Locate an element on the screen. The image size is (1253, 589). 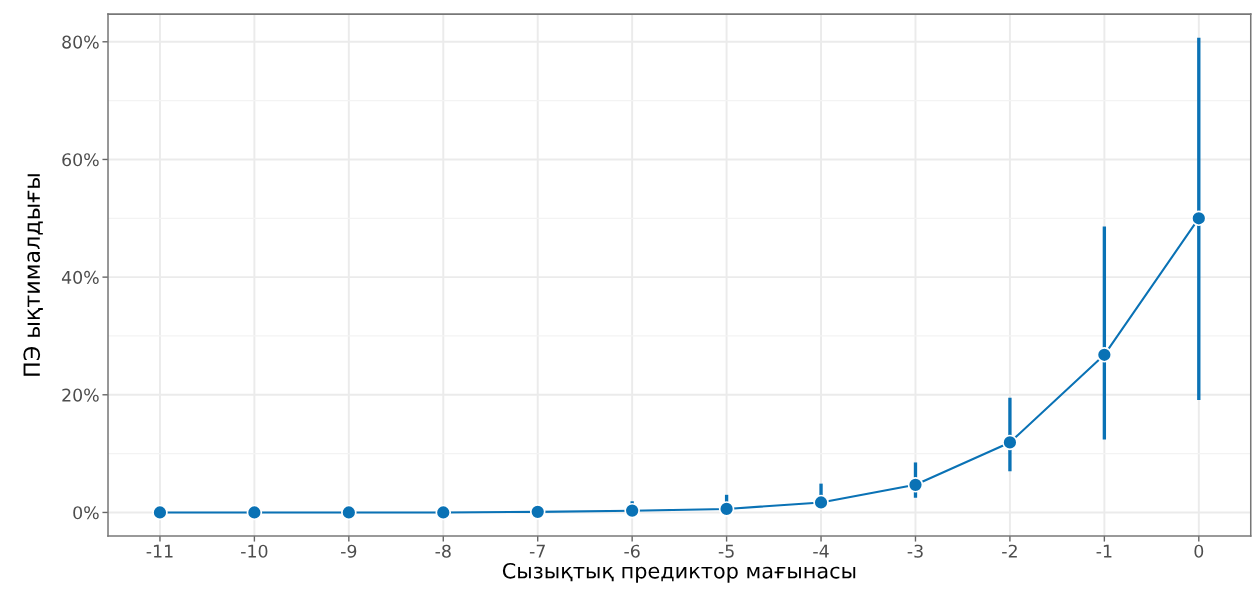
y-tick-label: 40% is located at coordinates (80, 277).